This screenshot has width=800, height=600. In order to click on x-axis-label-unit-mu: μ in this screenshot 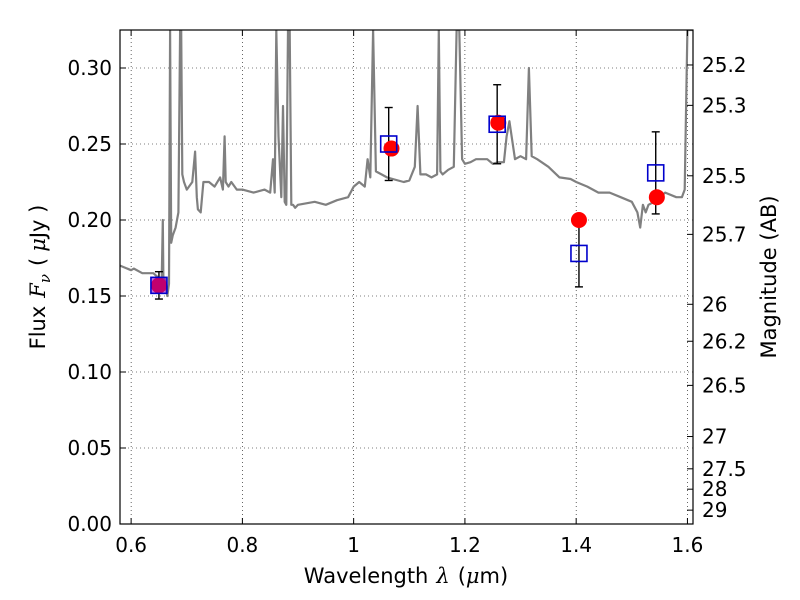, I will do `click(473, 576)`.